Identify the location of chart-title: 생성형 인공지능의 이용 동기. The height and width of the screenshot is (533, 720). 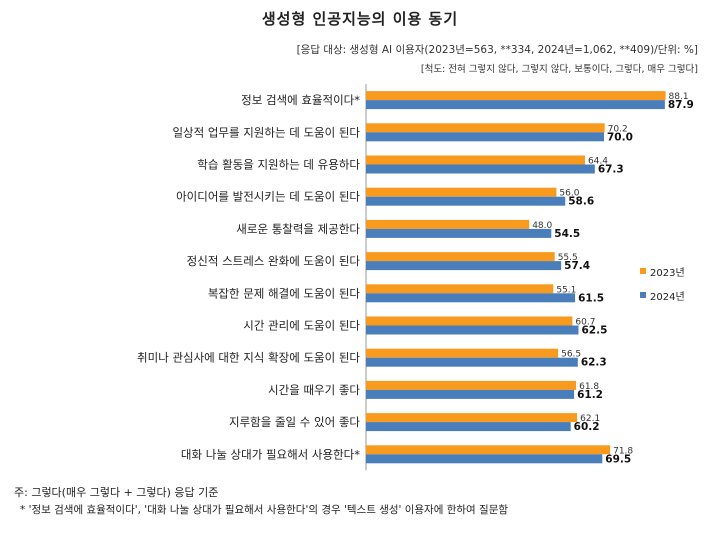
(360, 19).